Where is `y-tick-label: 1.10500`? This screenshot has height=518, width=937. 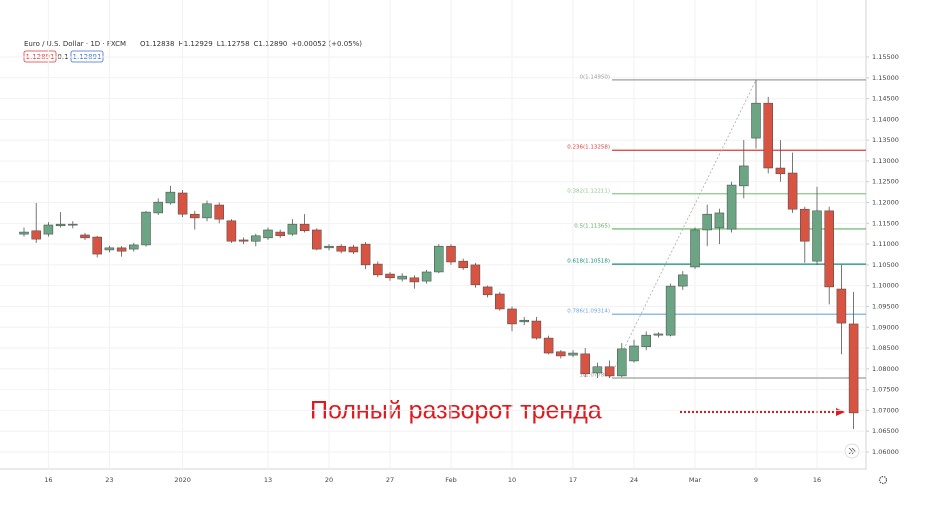 y-tick-label: 1.10500 is located at coordinates (885, 265).